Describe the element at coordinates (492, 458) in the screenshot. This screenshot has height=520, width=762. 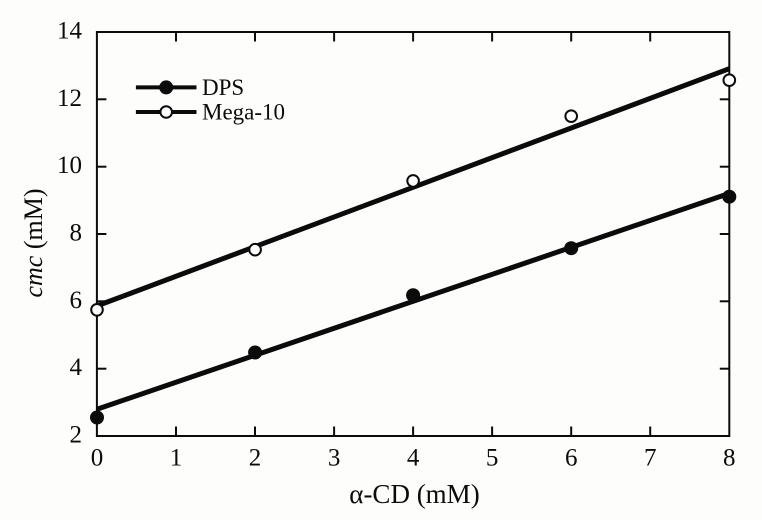
I see `svg-text: 5` at that location.